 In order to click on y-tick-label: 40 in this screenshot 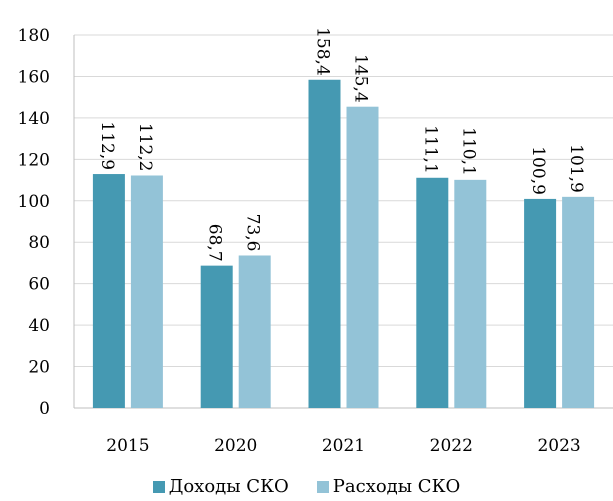, I will do `click(39, 326)`.